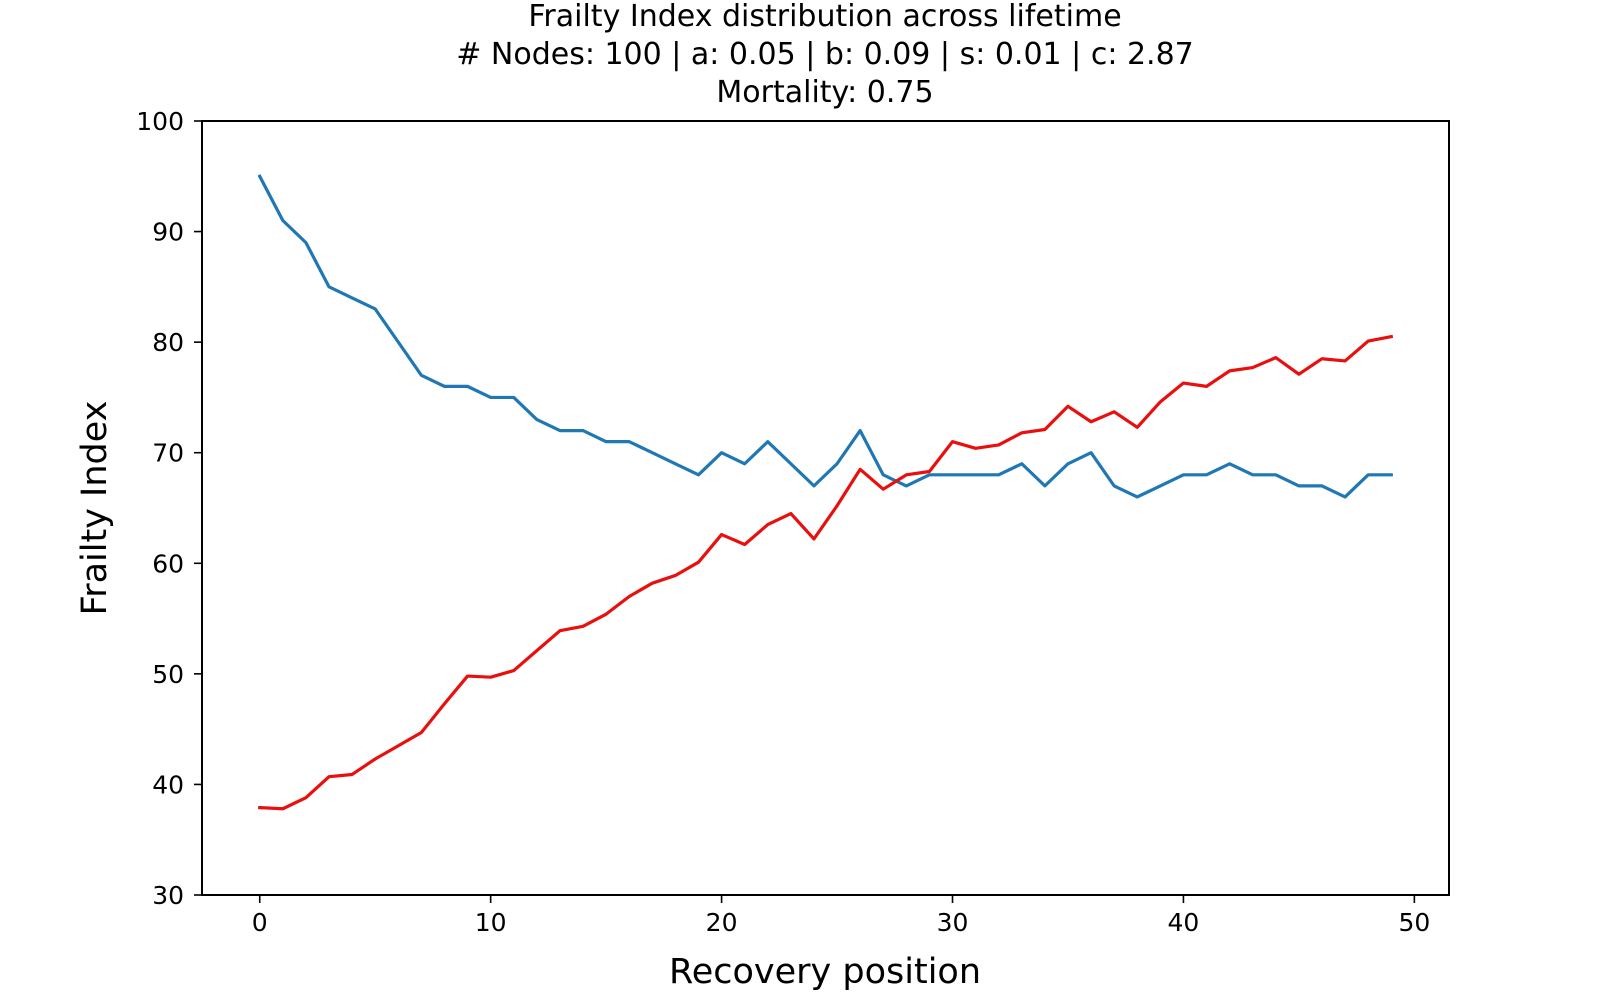  Describe the element at coordinates (169, 508) in the screenshot. I see `y-axis: 30 40 50 60 70 80 90 100` at that location.